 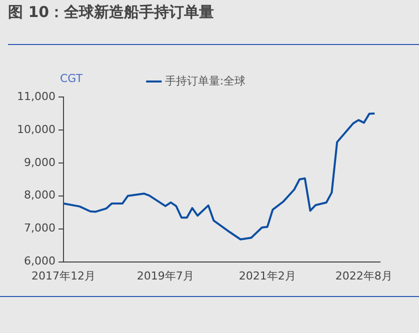 I want to click on x-tick-label: 2021年2月, so click(x=267, y=275).